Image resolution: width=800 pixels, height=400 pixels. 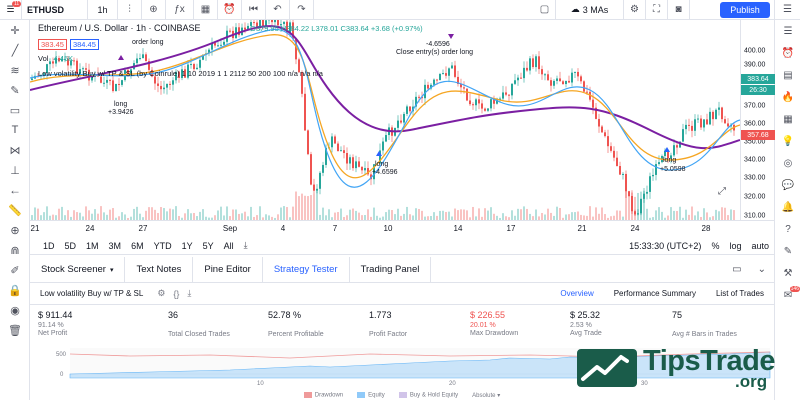 I want to click on chats-icon: 💬, so click(x=788, y=185).